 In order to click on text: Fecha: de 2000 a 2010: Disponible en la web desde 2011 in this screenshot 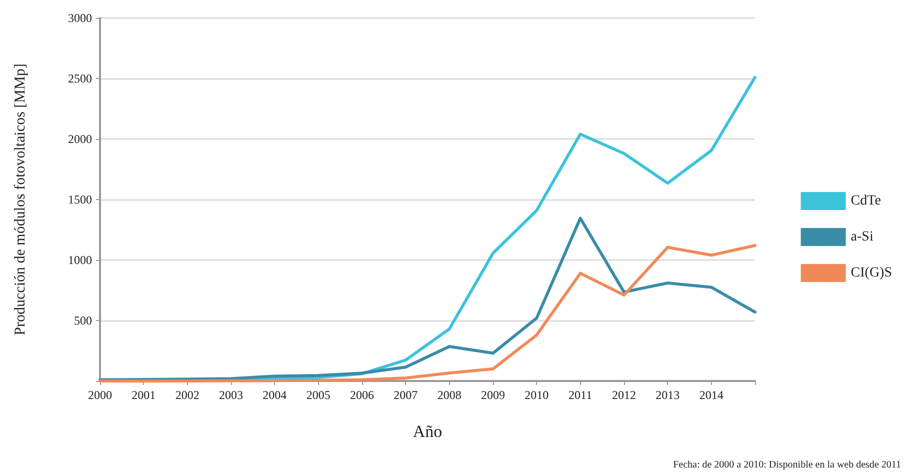, I will do `click(787, 465)`.